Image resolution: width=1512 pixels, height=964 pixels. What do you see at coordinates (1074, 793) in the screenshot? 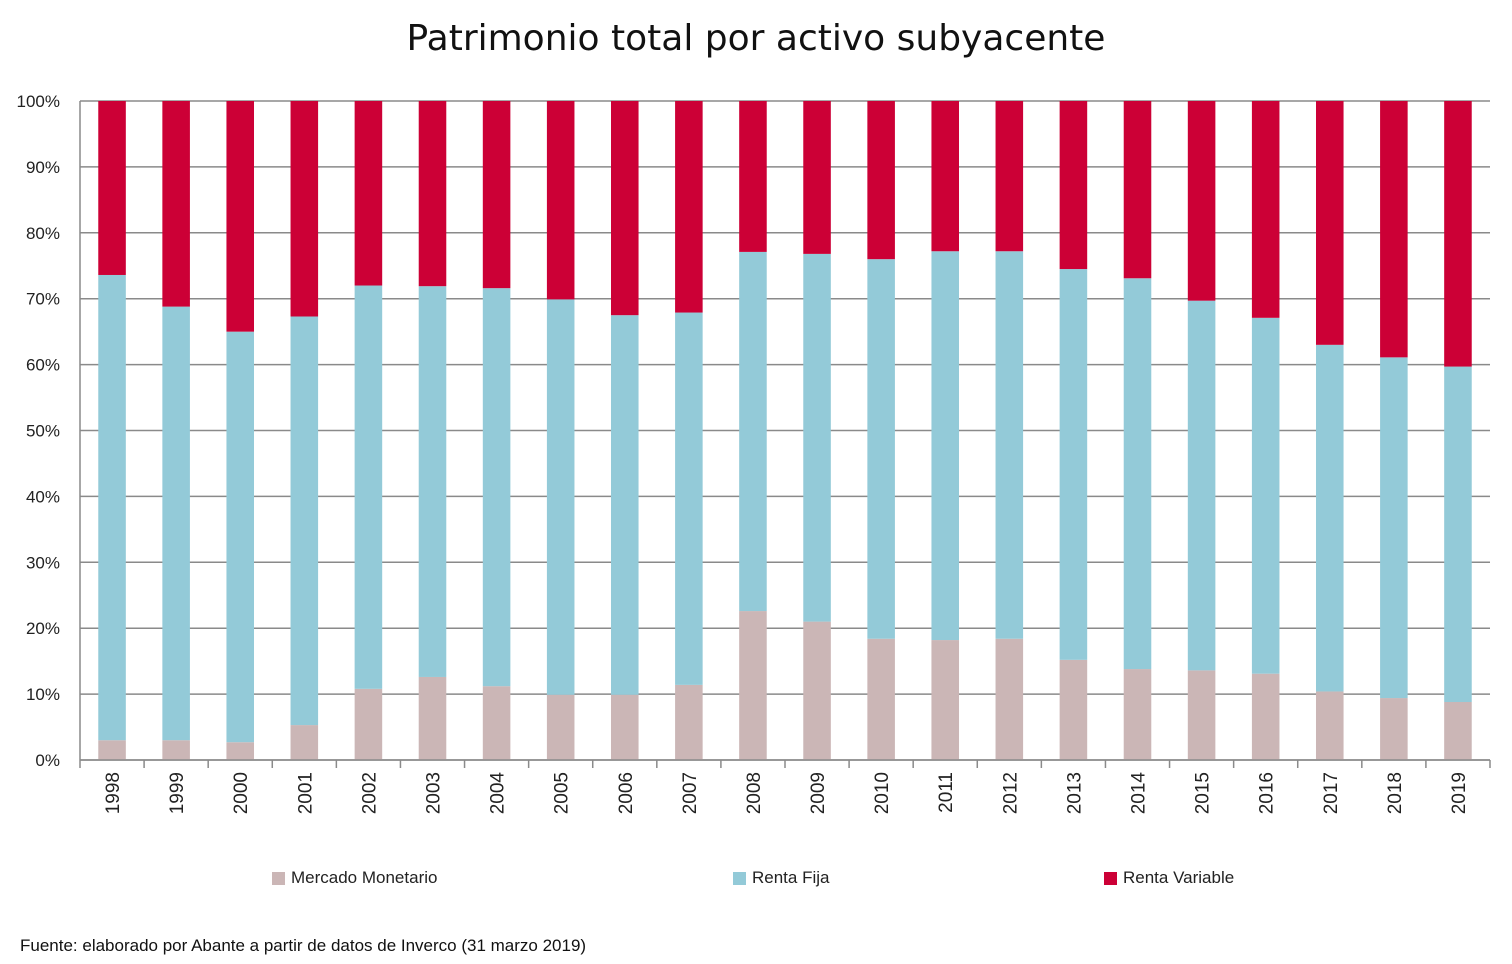
I see `x-tick-label: 2013` at bounding box center [1074, 793].